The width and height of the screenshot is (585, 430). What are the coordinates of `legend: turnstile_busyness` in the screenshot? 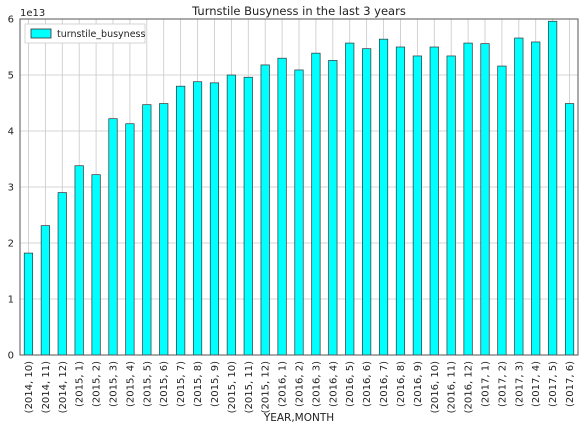 It's located at (85, 33).